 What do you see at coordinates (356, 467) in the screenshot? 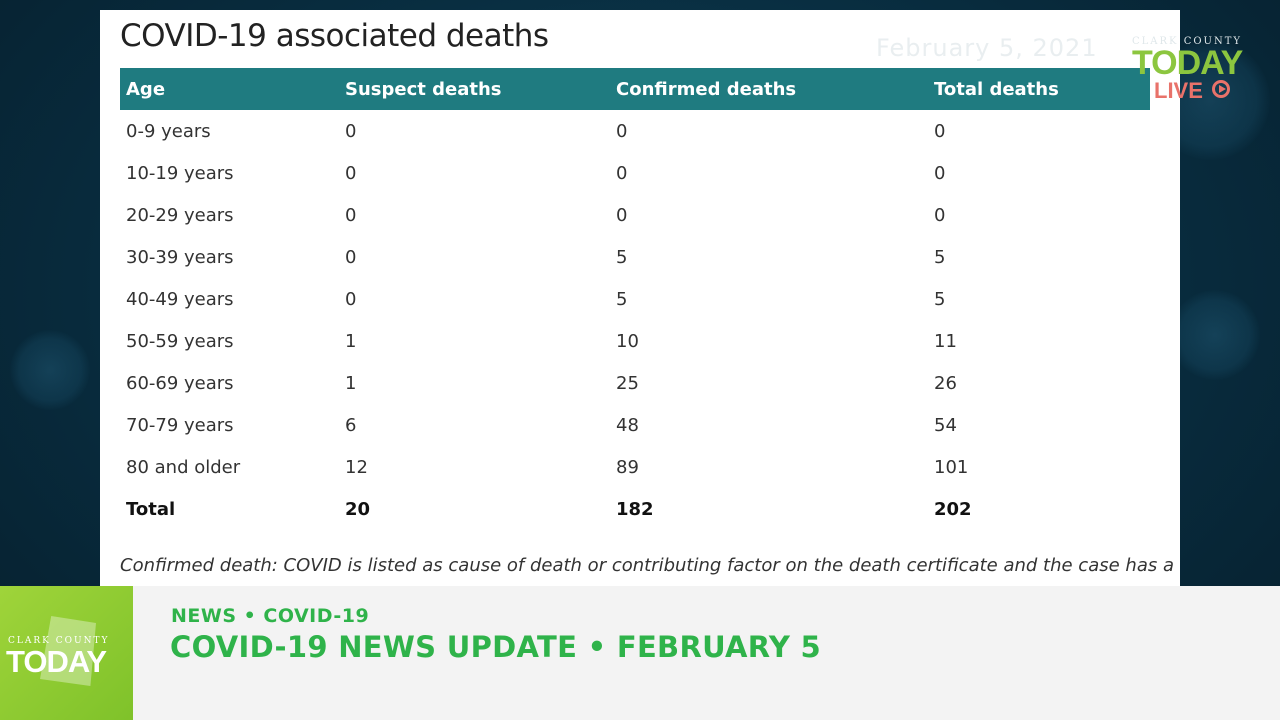
I see `cell-suspect: 12` at bounding box center [356, 467].